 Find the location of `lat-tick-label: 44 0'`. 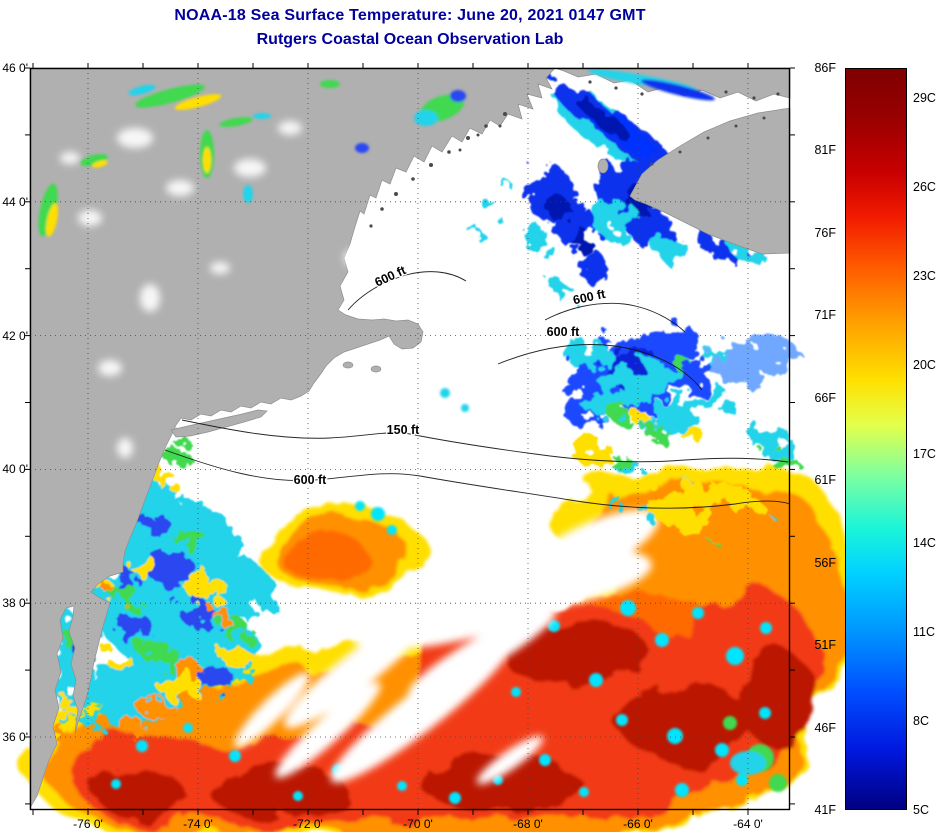

lat-tick-label: 44 0' is located at coordinates (15, 201).